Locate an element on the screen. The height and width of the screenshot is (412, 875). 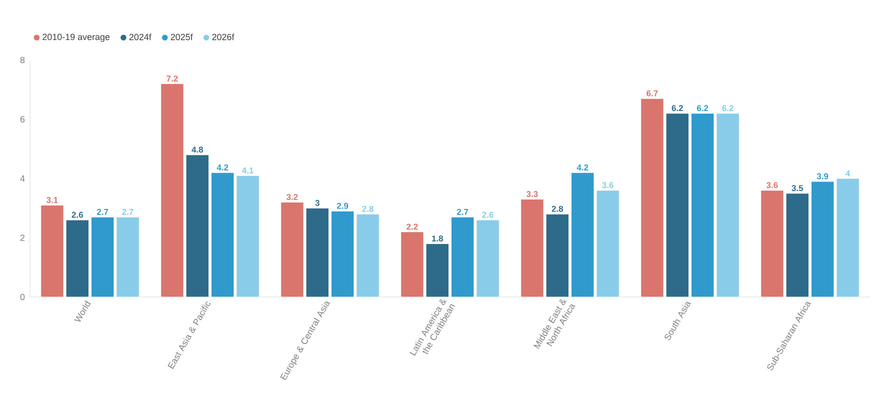
data-label: 4.1 is located at coordinates (248, 171).